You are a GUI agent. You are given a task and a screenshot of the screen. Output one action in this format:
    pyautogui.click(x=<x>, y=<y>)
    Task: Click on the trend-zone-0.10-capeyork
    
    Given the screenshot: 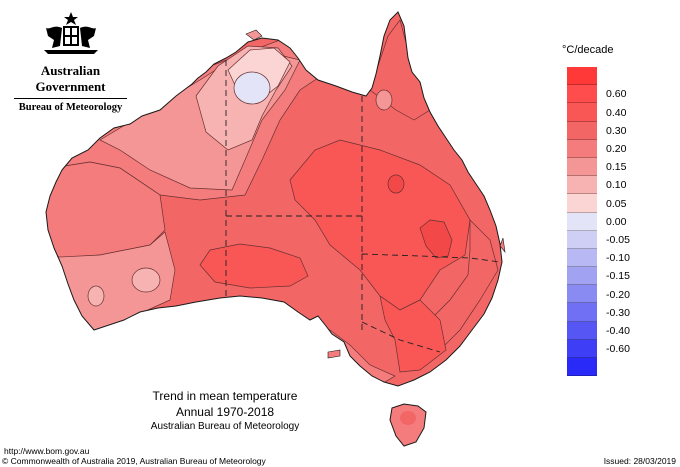 What is the action you would take?
    pyautogui.click(x=384, y=100)
    